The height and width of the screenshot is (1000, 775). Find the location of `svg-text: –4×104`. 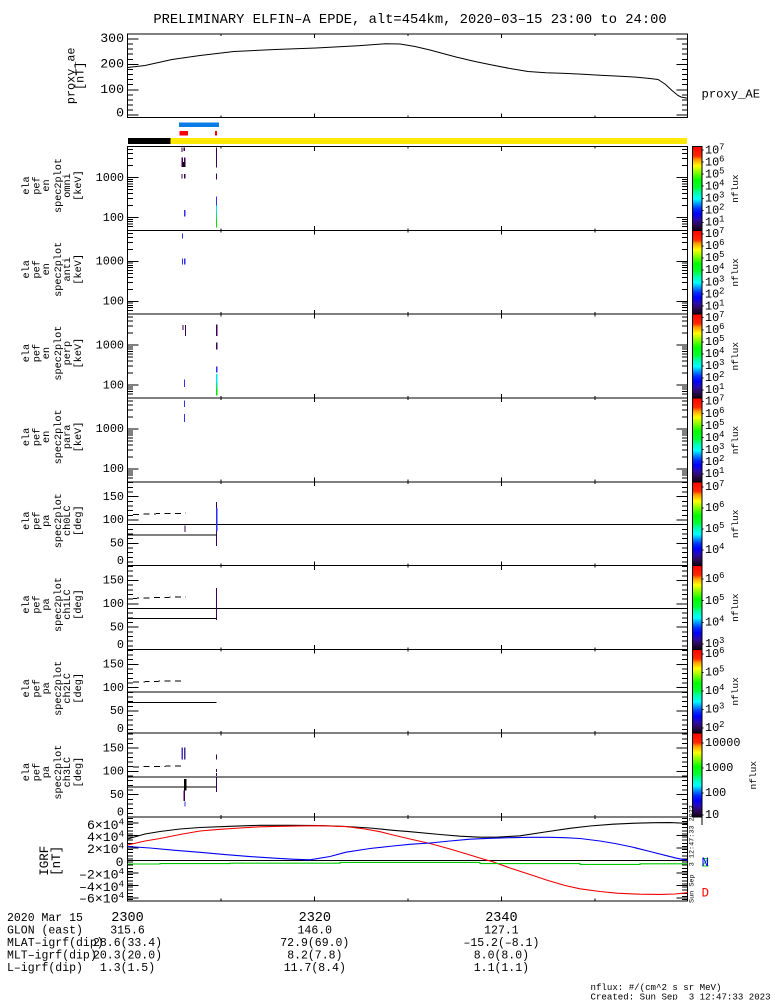

svg-text: –4×104 is located at coordinates (101, 887).